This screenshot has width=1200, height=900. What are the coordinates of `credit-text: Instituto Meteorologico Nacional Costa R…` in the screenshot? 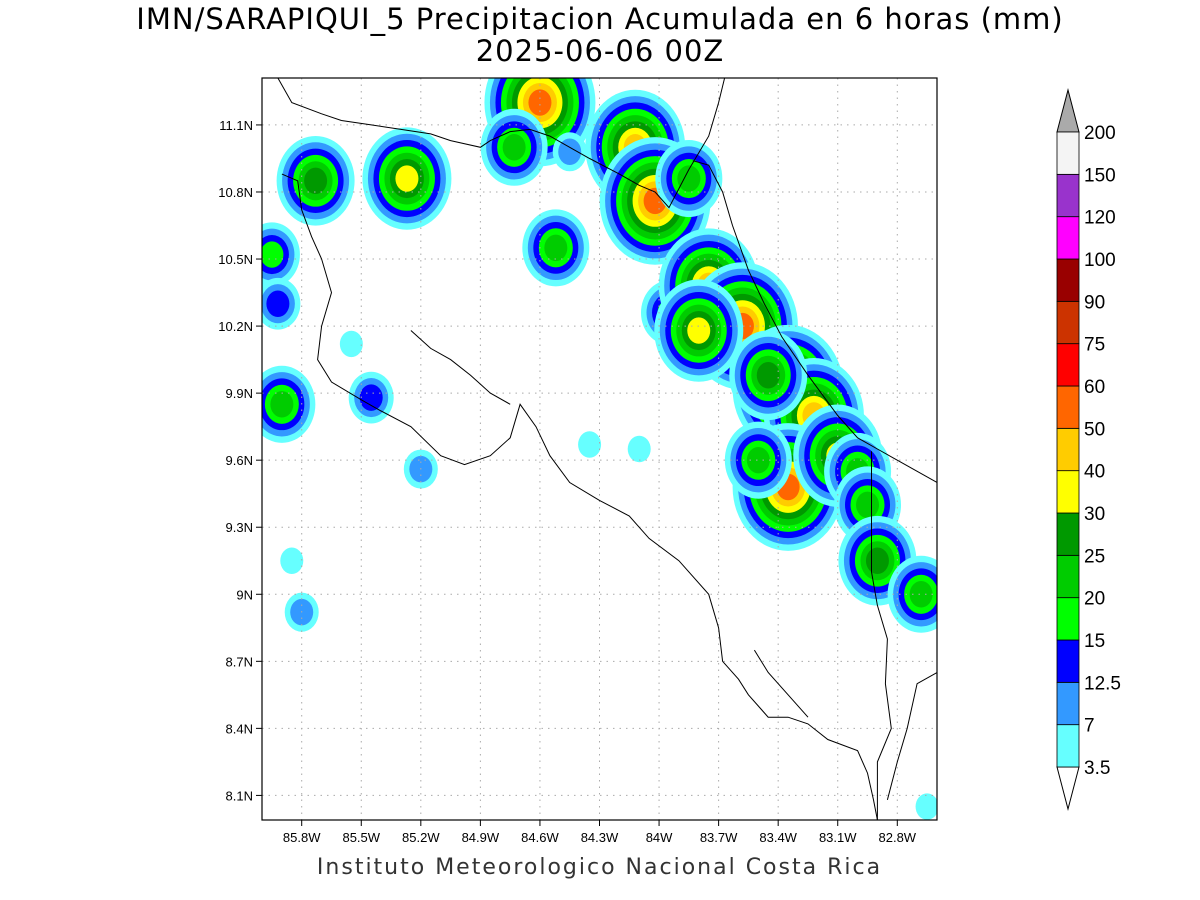 It's located at (599, 867).